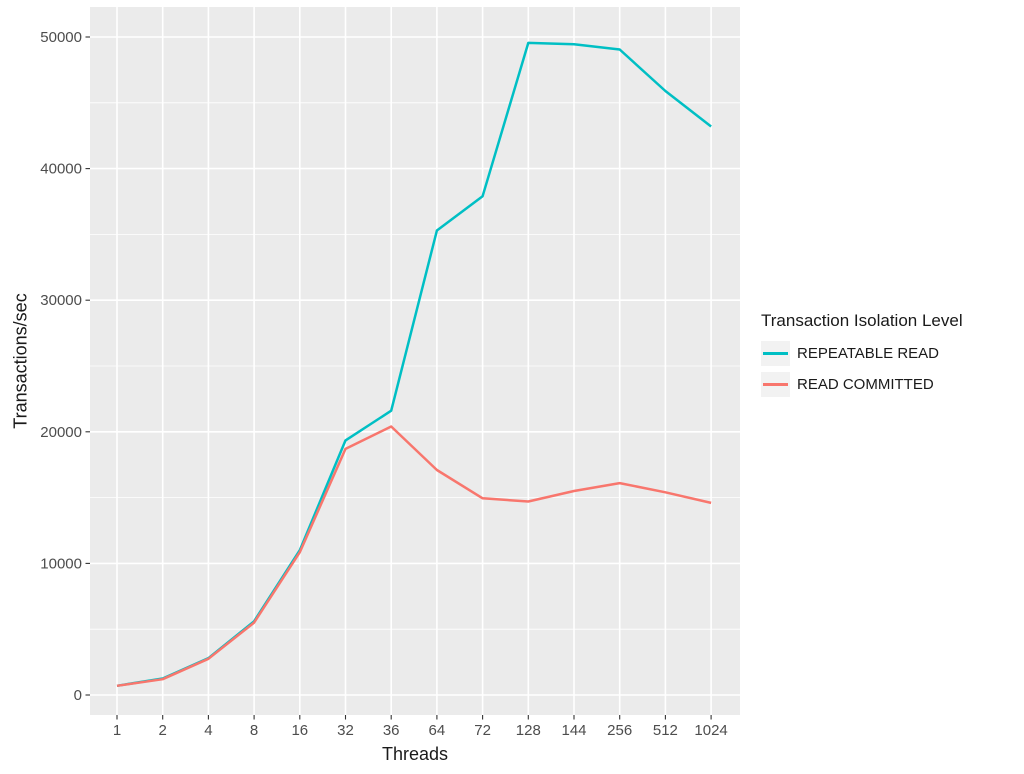 This screenshot has height=774, width=1024. I want to click on y-tick-labels: 0 10000 20000 30000 40000 50000, so click(61, 366).